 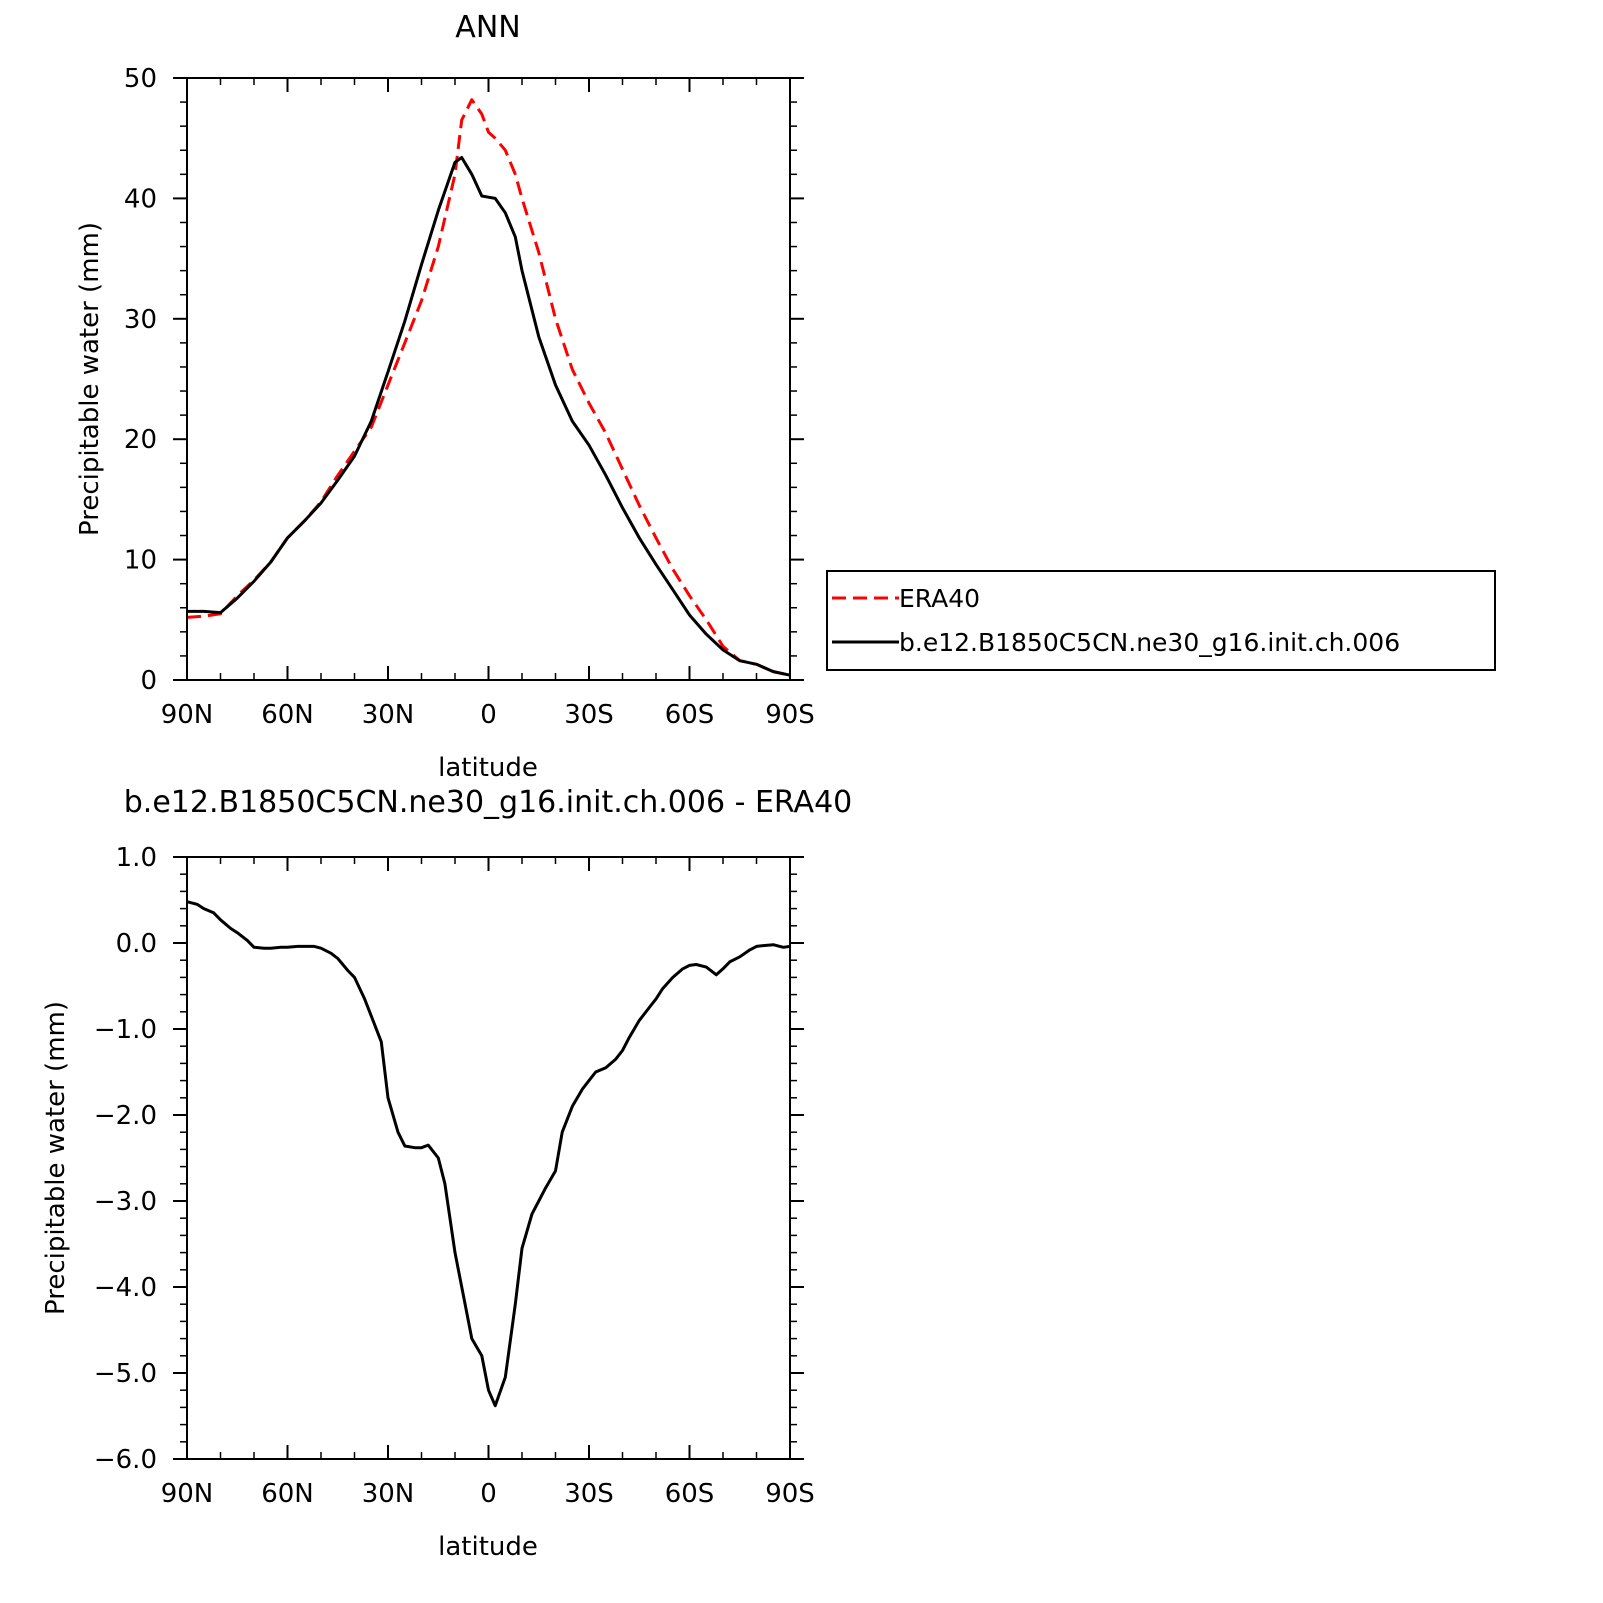 I want to click on legend-box, so click(x=1161, y=620).